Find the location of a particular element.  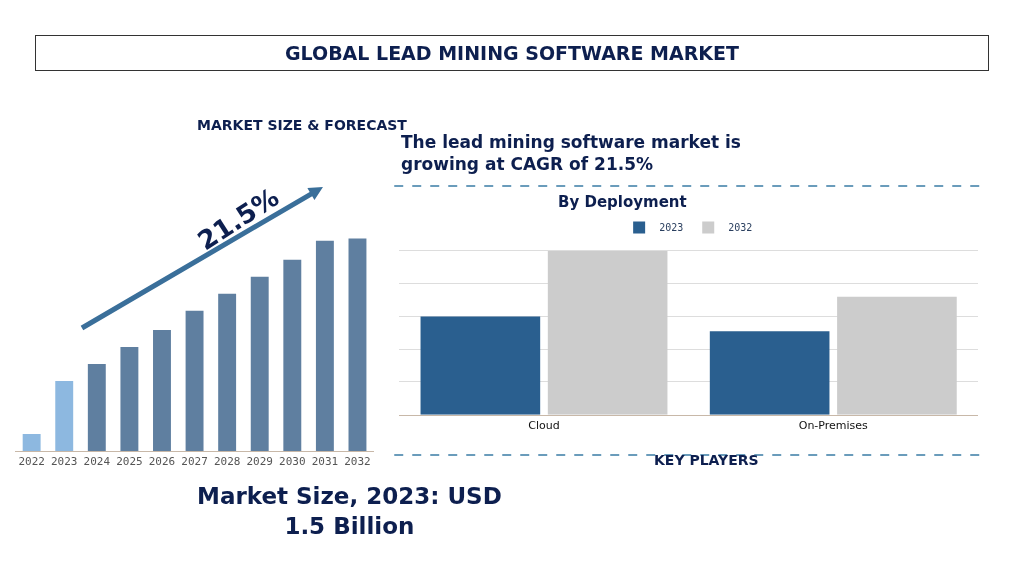

x-tick-label: 2023 is located at coordinates (64, 462).